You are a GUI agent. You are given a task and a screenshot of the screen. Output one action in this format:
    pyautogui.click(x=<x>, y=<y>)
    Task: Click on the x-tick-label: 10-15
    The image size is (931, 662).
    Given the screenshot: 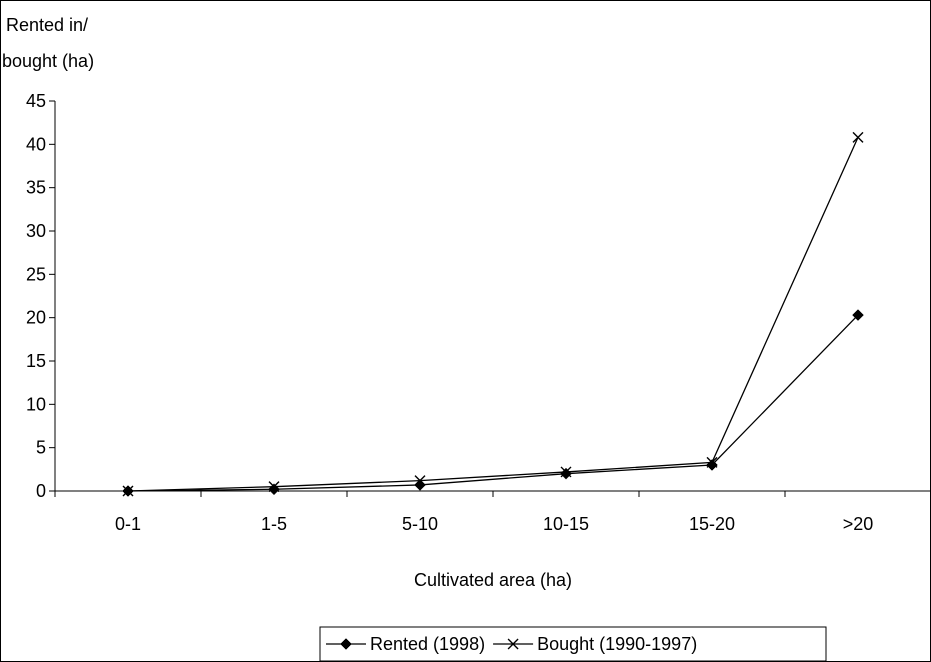 What is the action you would take?
    pyautogui.click(x=566, y=524)
    